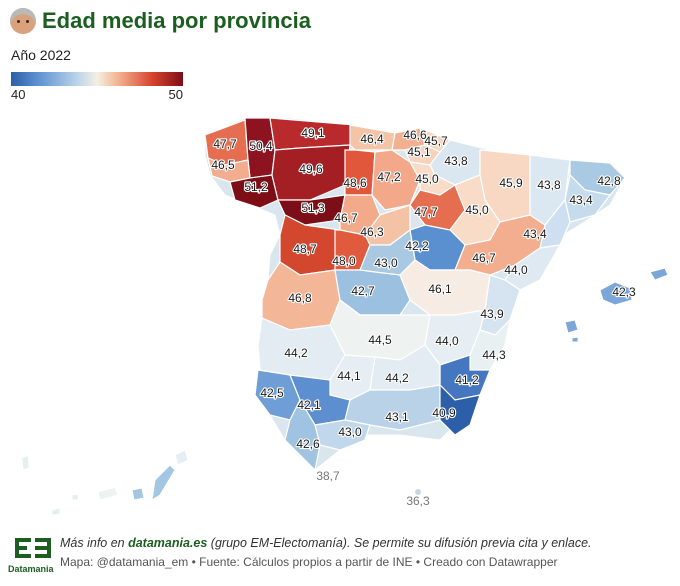 The width and height of the screenshot is (680, 586). Describe the element at coordinates (349, 376) in the screenshot. I see `label-cordoba: 44,1` at that location.